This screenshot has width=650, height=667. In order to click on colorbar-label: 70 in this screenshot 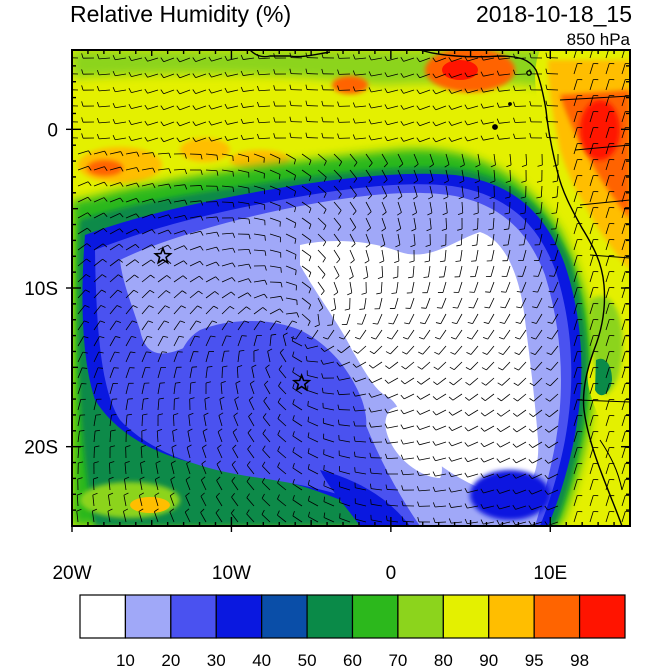, I will do `click(397, 659)`.